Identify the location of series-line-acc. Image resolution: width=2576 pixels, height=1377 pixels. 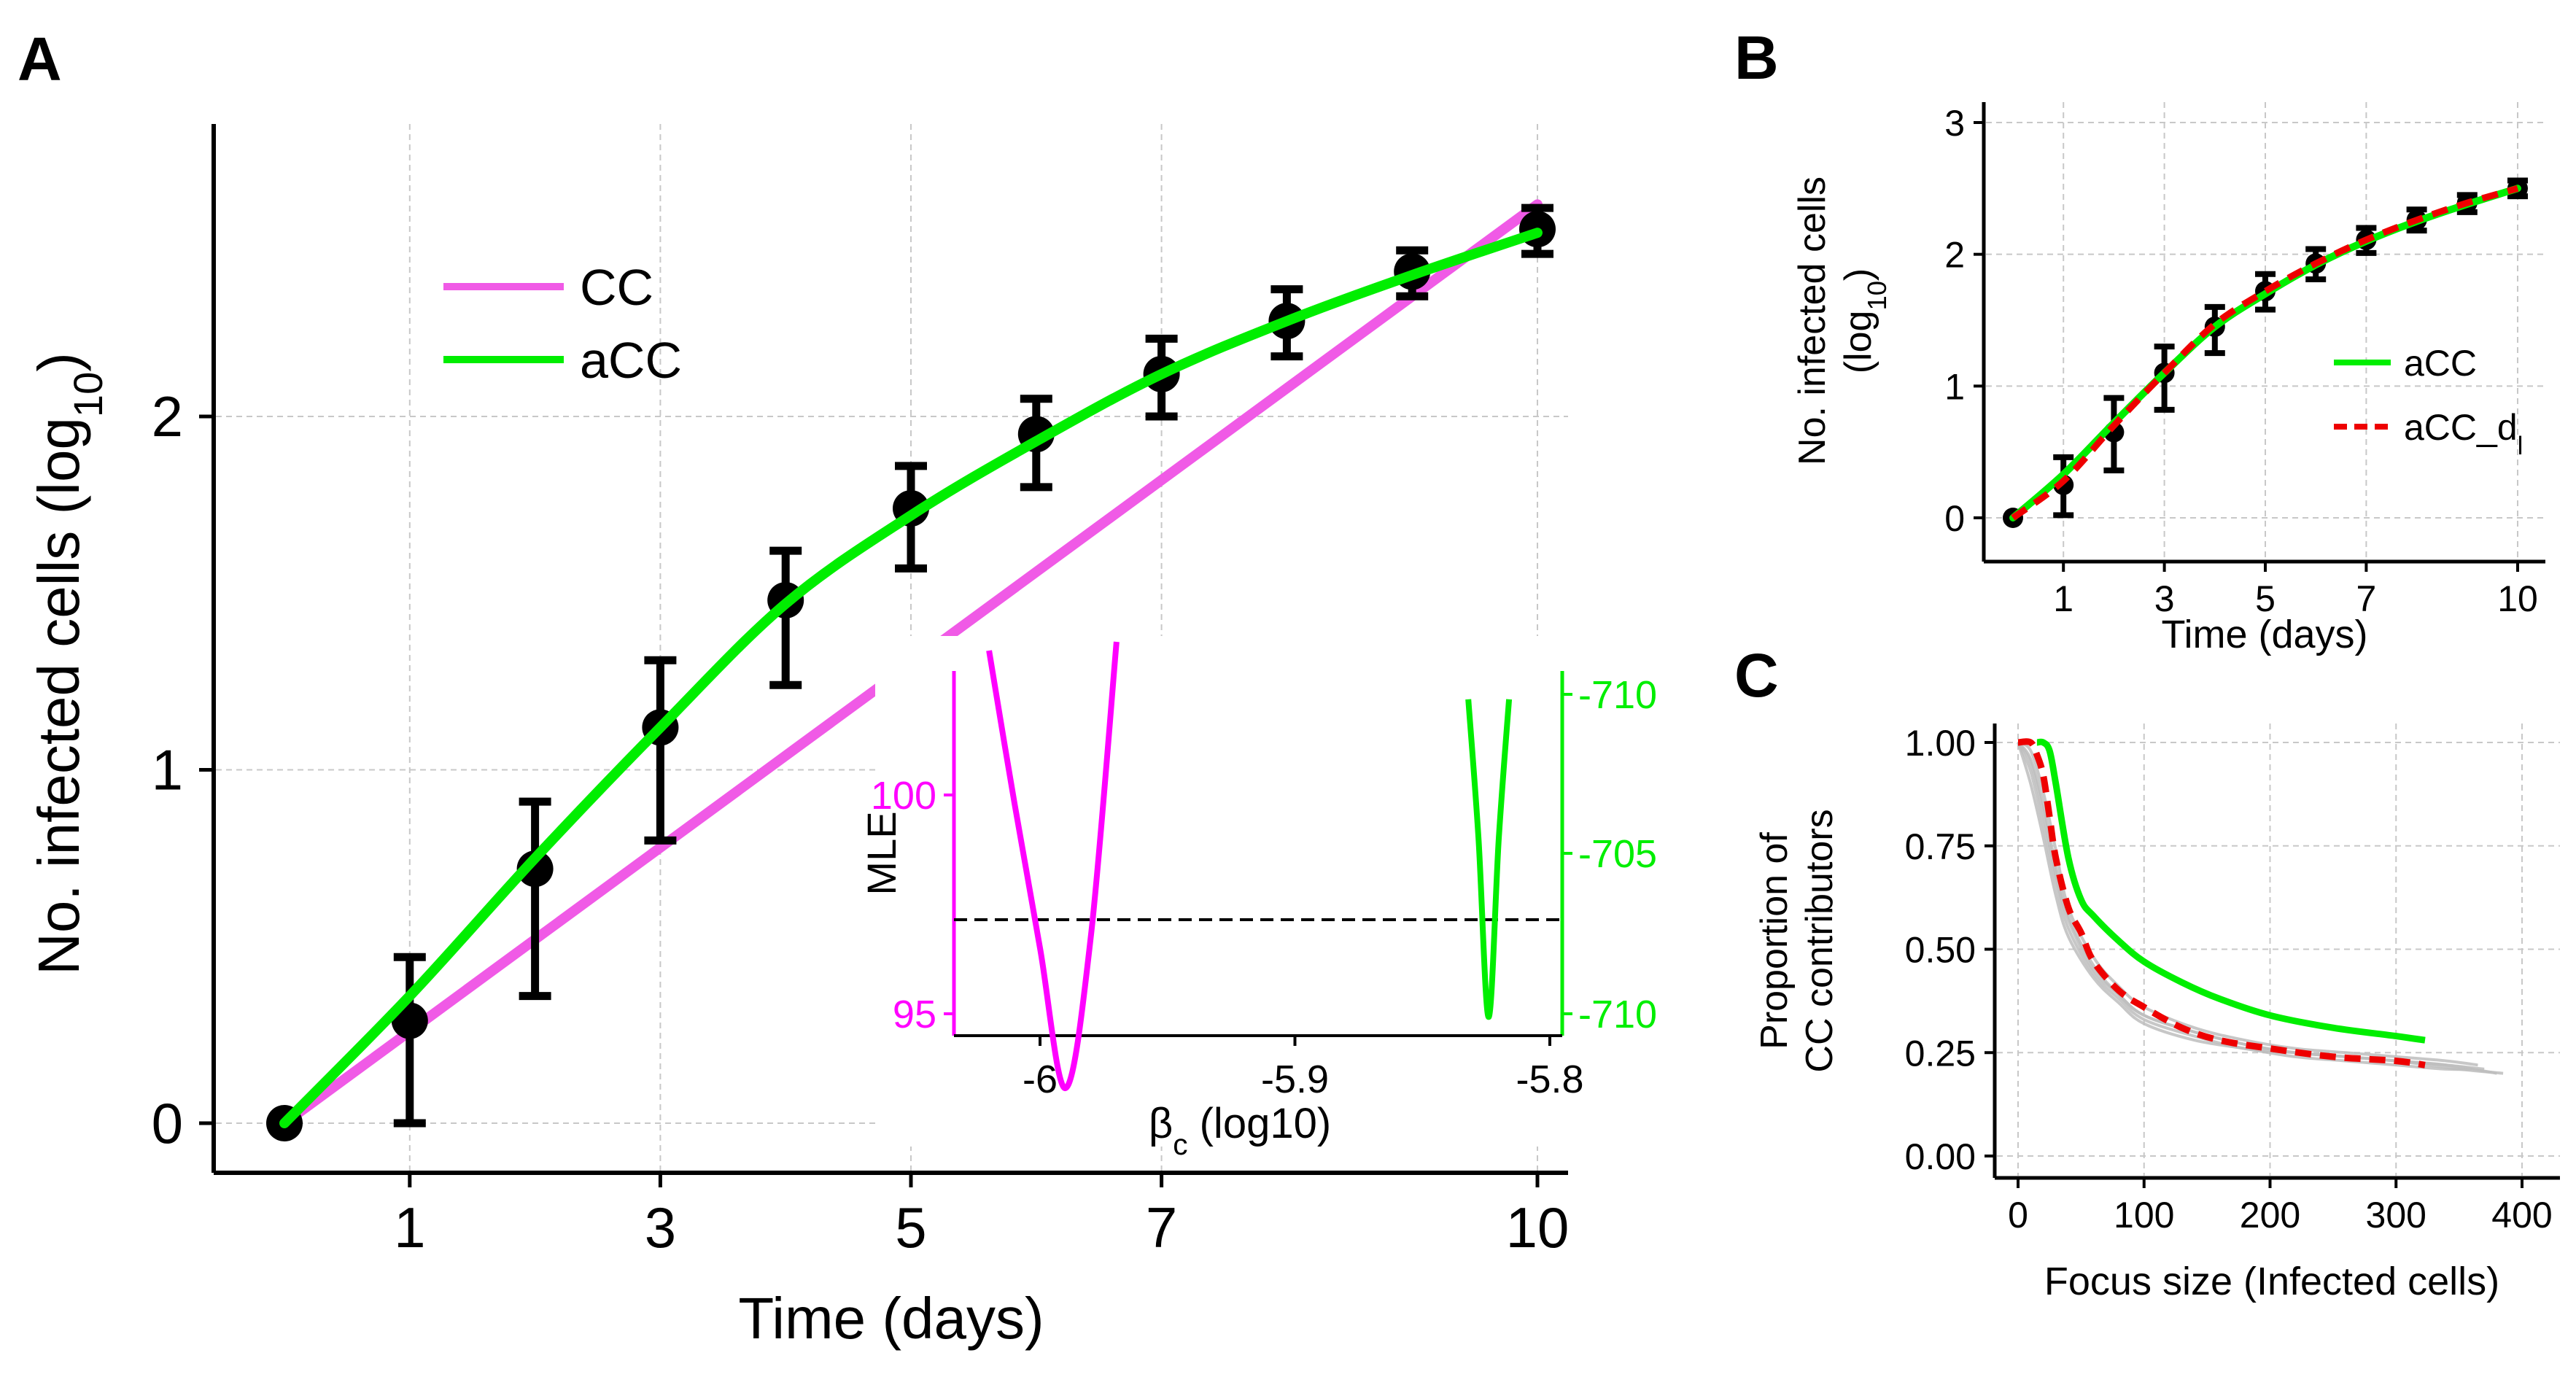
(2231, 891).